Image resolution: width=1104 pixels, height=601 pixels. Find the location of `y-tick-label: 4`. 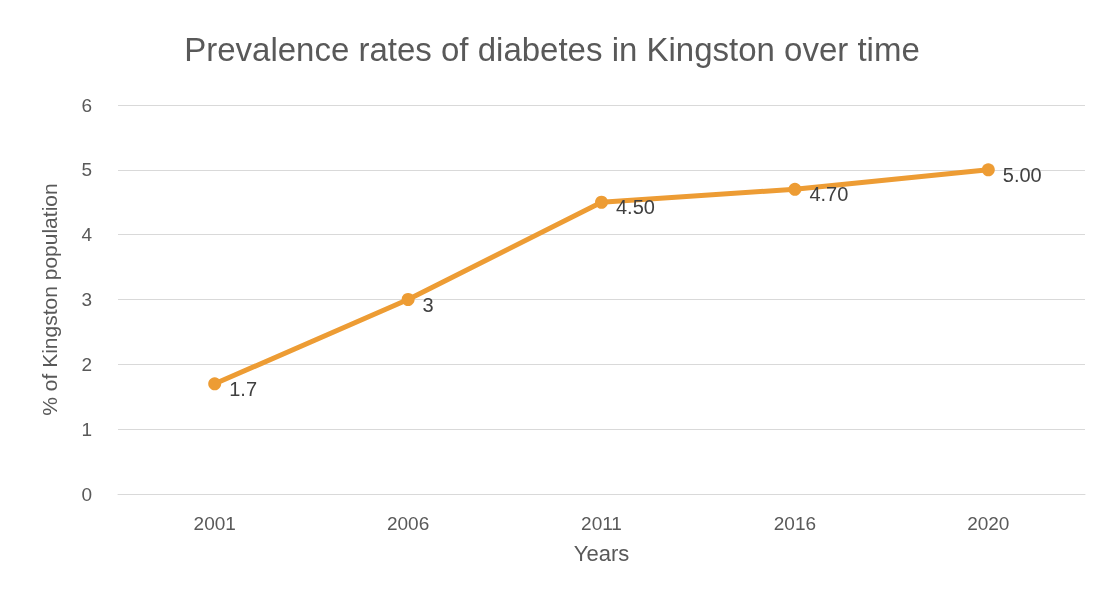

y-tick-label: 4 is located at coordinates (87, 235).